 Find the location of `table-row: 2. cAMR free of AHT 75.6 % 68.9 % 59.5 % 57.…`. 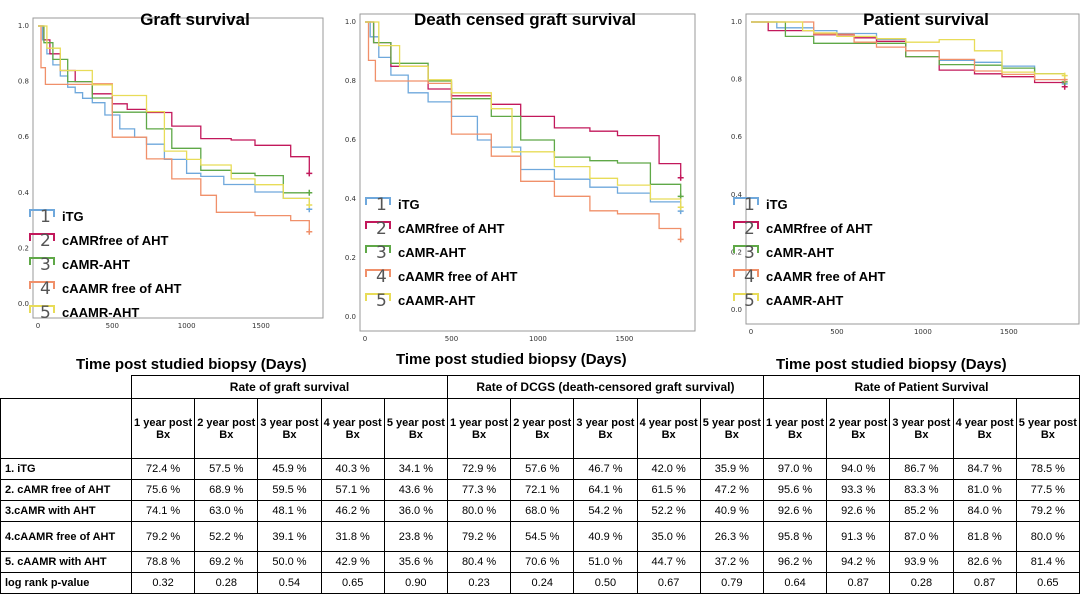

table-row: 2. cAMR free of AHT 75.6 % 68.9 % 59.5 % 57.… is located at coordinates (540, 490).